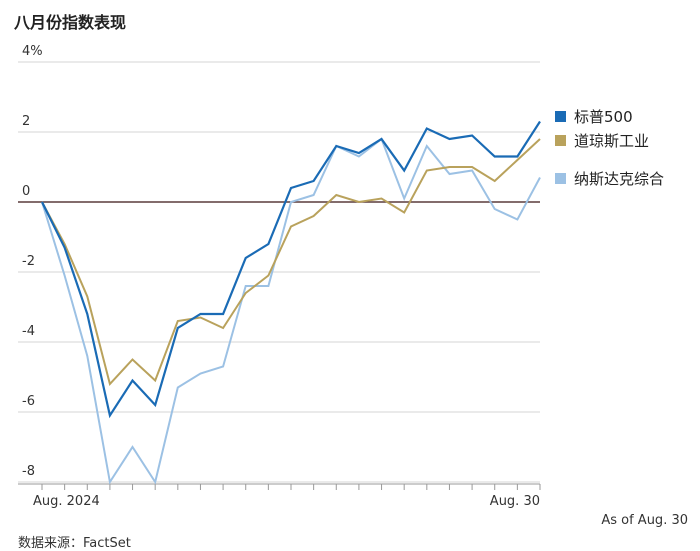  What do you see at coordinates (560, 178) in the screenshot?
I see `legend-swatch-nasdaq` at bounding box center [560, 178].